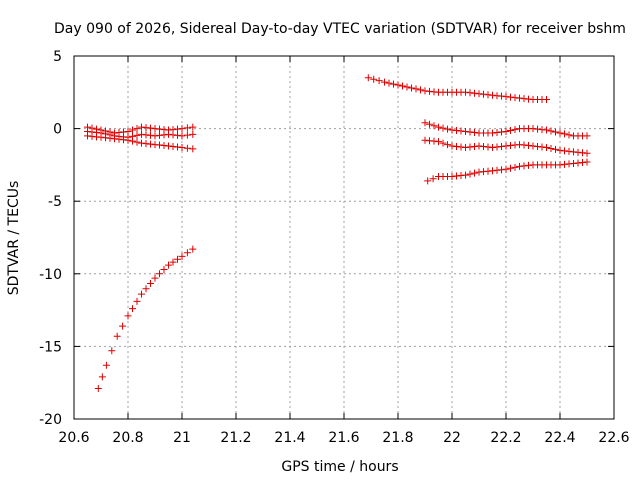 The image size is (640, 480). Describe the element at coordinates (57, 130) in the screenshot. I see `y-tick-label: 0` at that location.